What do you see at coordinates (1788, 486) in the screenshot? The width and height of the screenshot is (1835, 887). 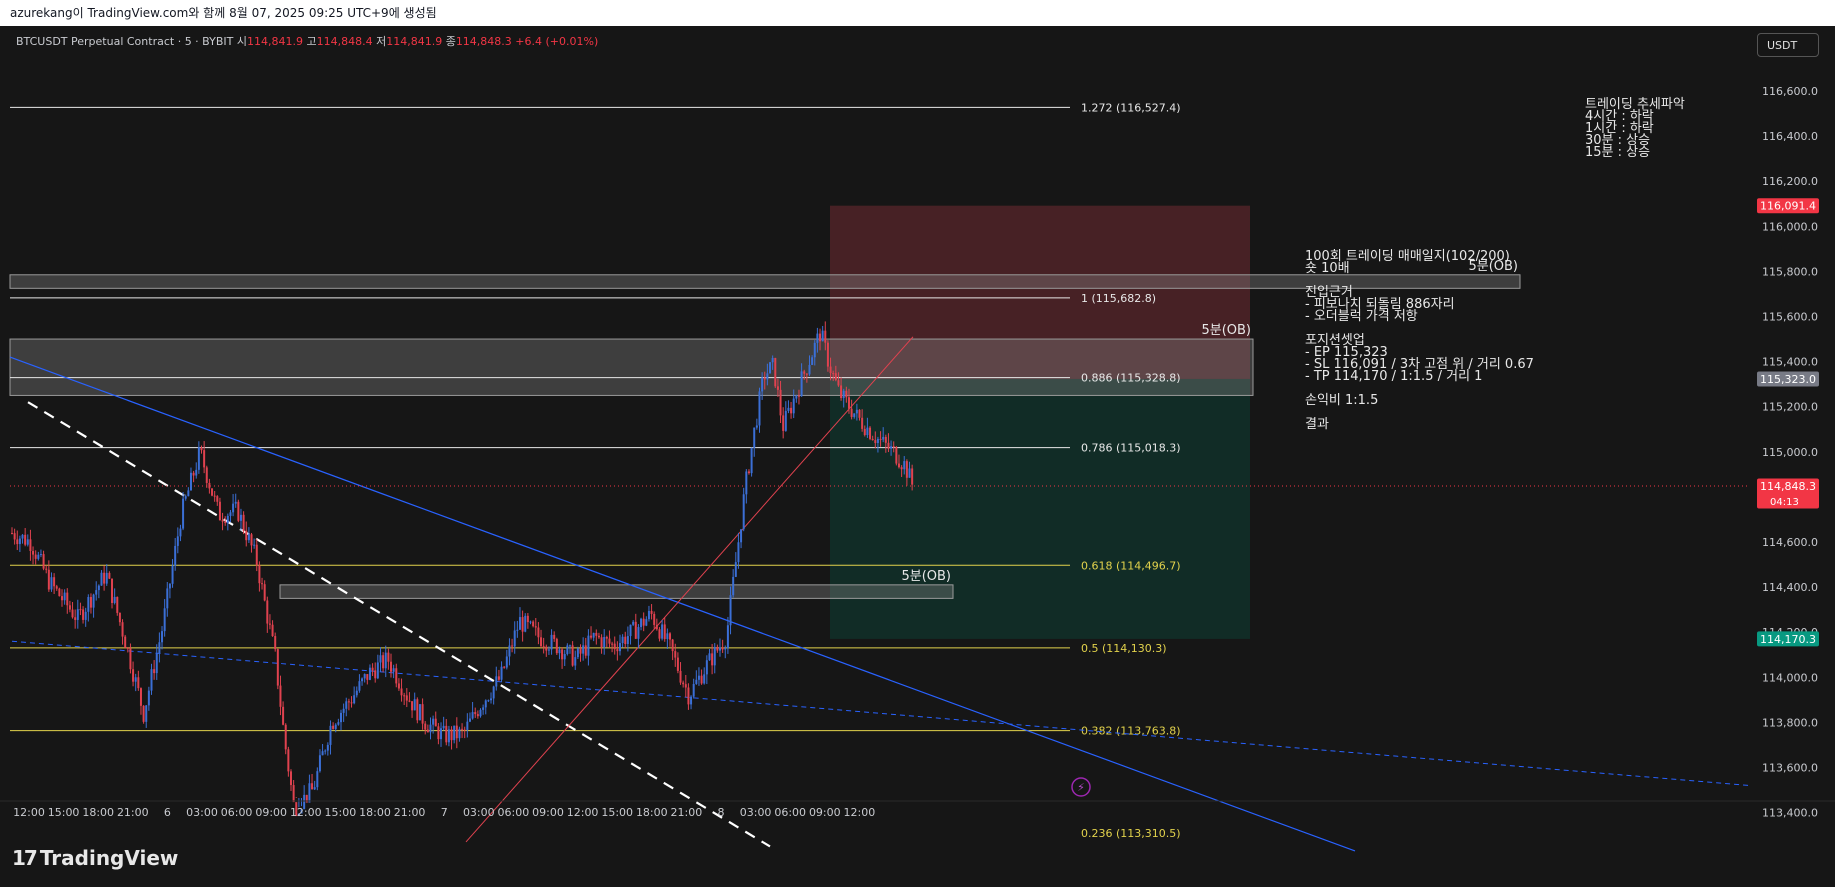 I see `price-tag-value: 114,848.3` at bounding box center [1788, 486].